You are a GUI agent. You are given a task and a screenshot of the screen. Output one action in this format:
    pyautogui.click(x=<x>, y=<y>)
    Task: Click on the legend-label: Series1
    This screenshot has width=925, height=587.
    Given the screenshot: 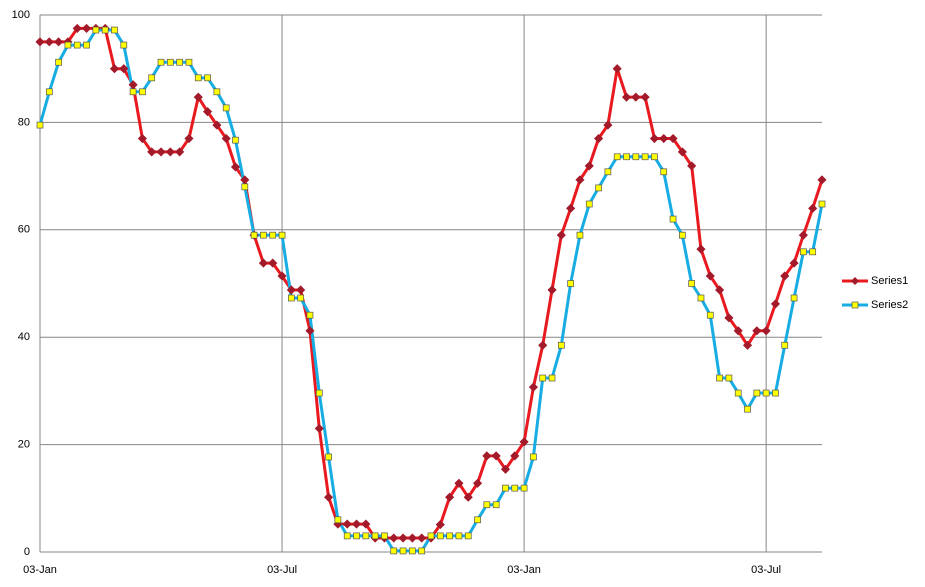 What is the action you would take?
    pyautogui.click(x=889, y=281)
    